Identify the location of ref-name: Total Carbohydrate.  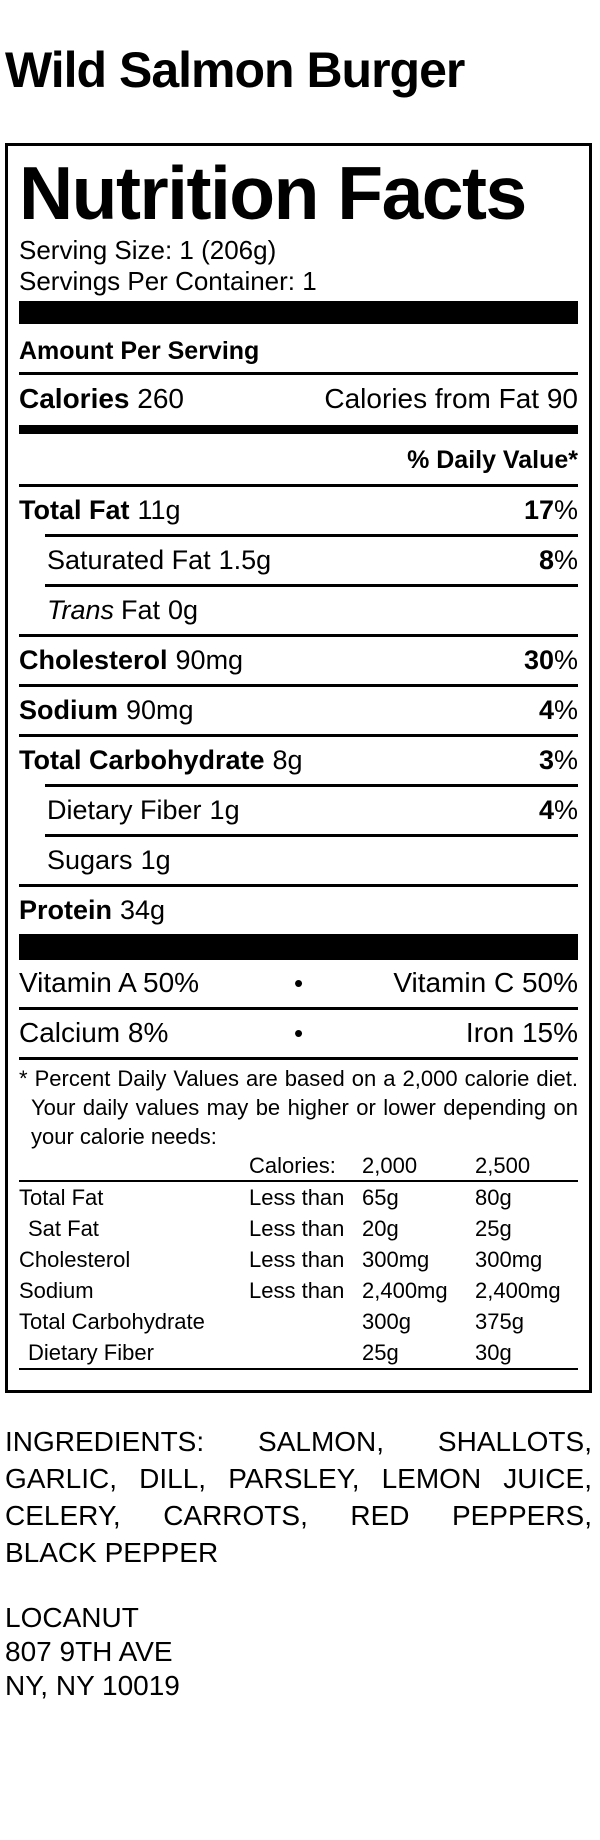
(112, 1321).